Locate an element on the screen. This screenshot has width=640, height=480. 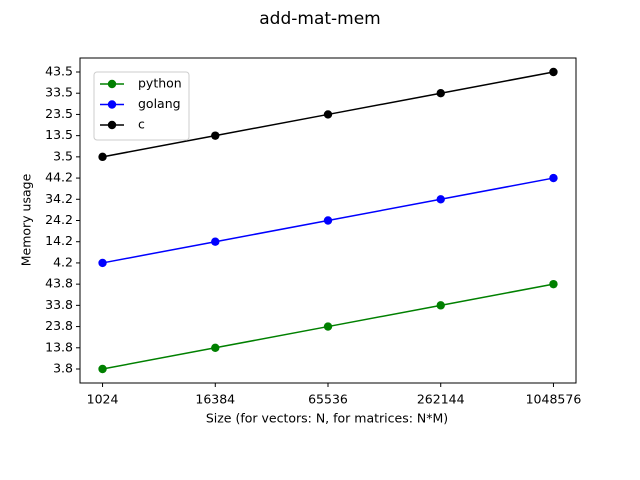
legend-box is located at coordinates (141, 106).